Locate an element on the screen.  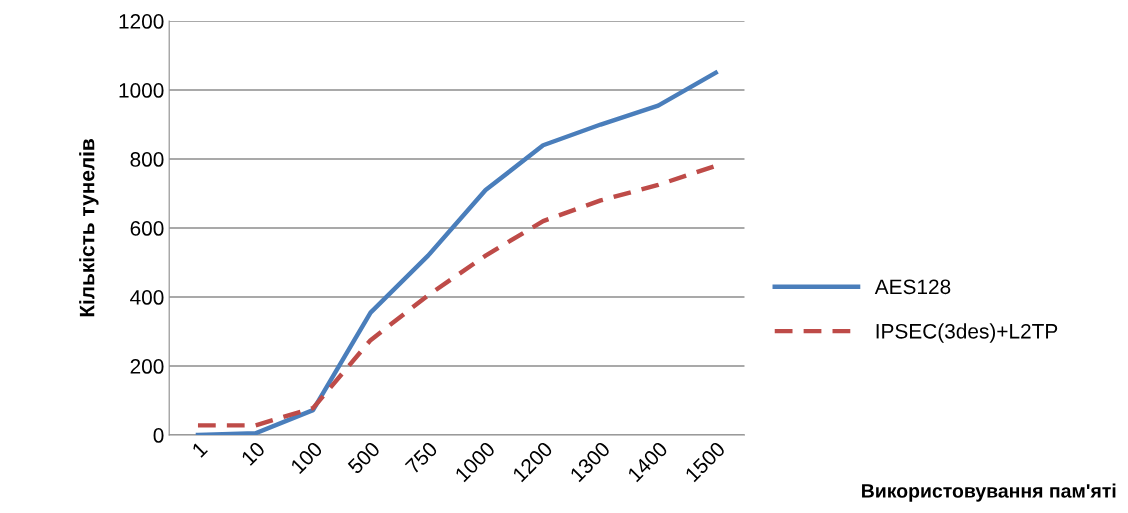
legend-label: AES128 is located at coordinates (912, 287).